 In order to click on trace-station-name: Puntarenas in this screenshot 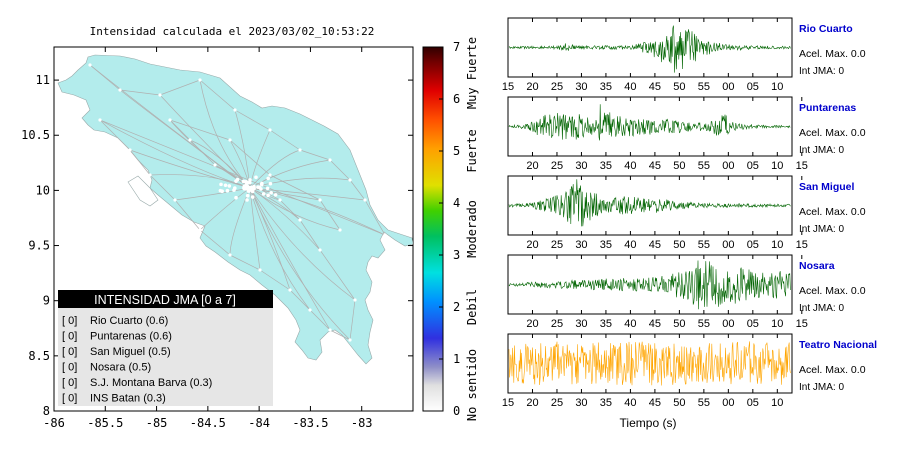, I will do `click(827, 108)`.